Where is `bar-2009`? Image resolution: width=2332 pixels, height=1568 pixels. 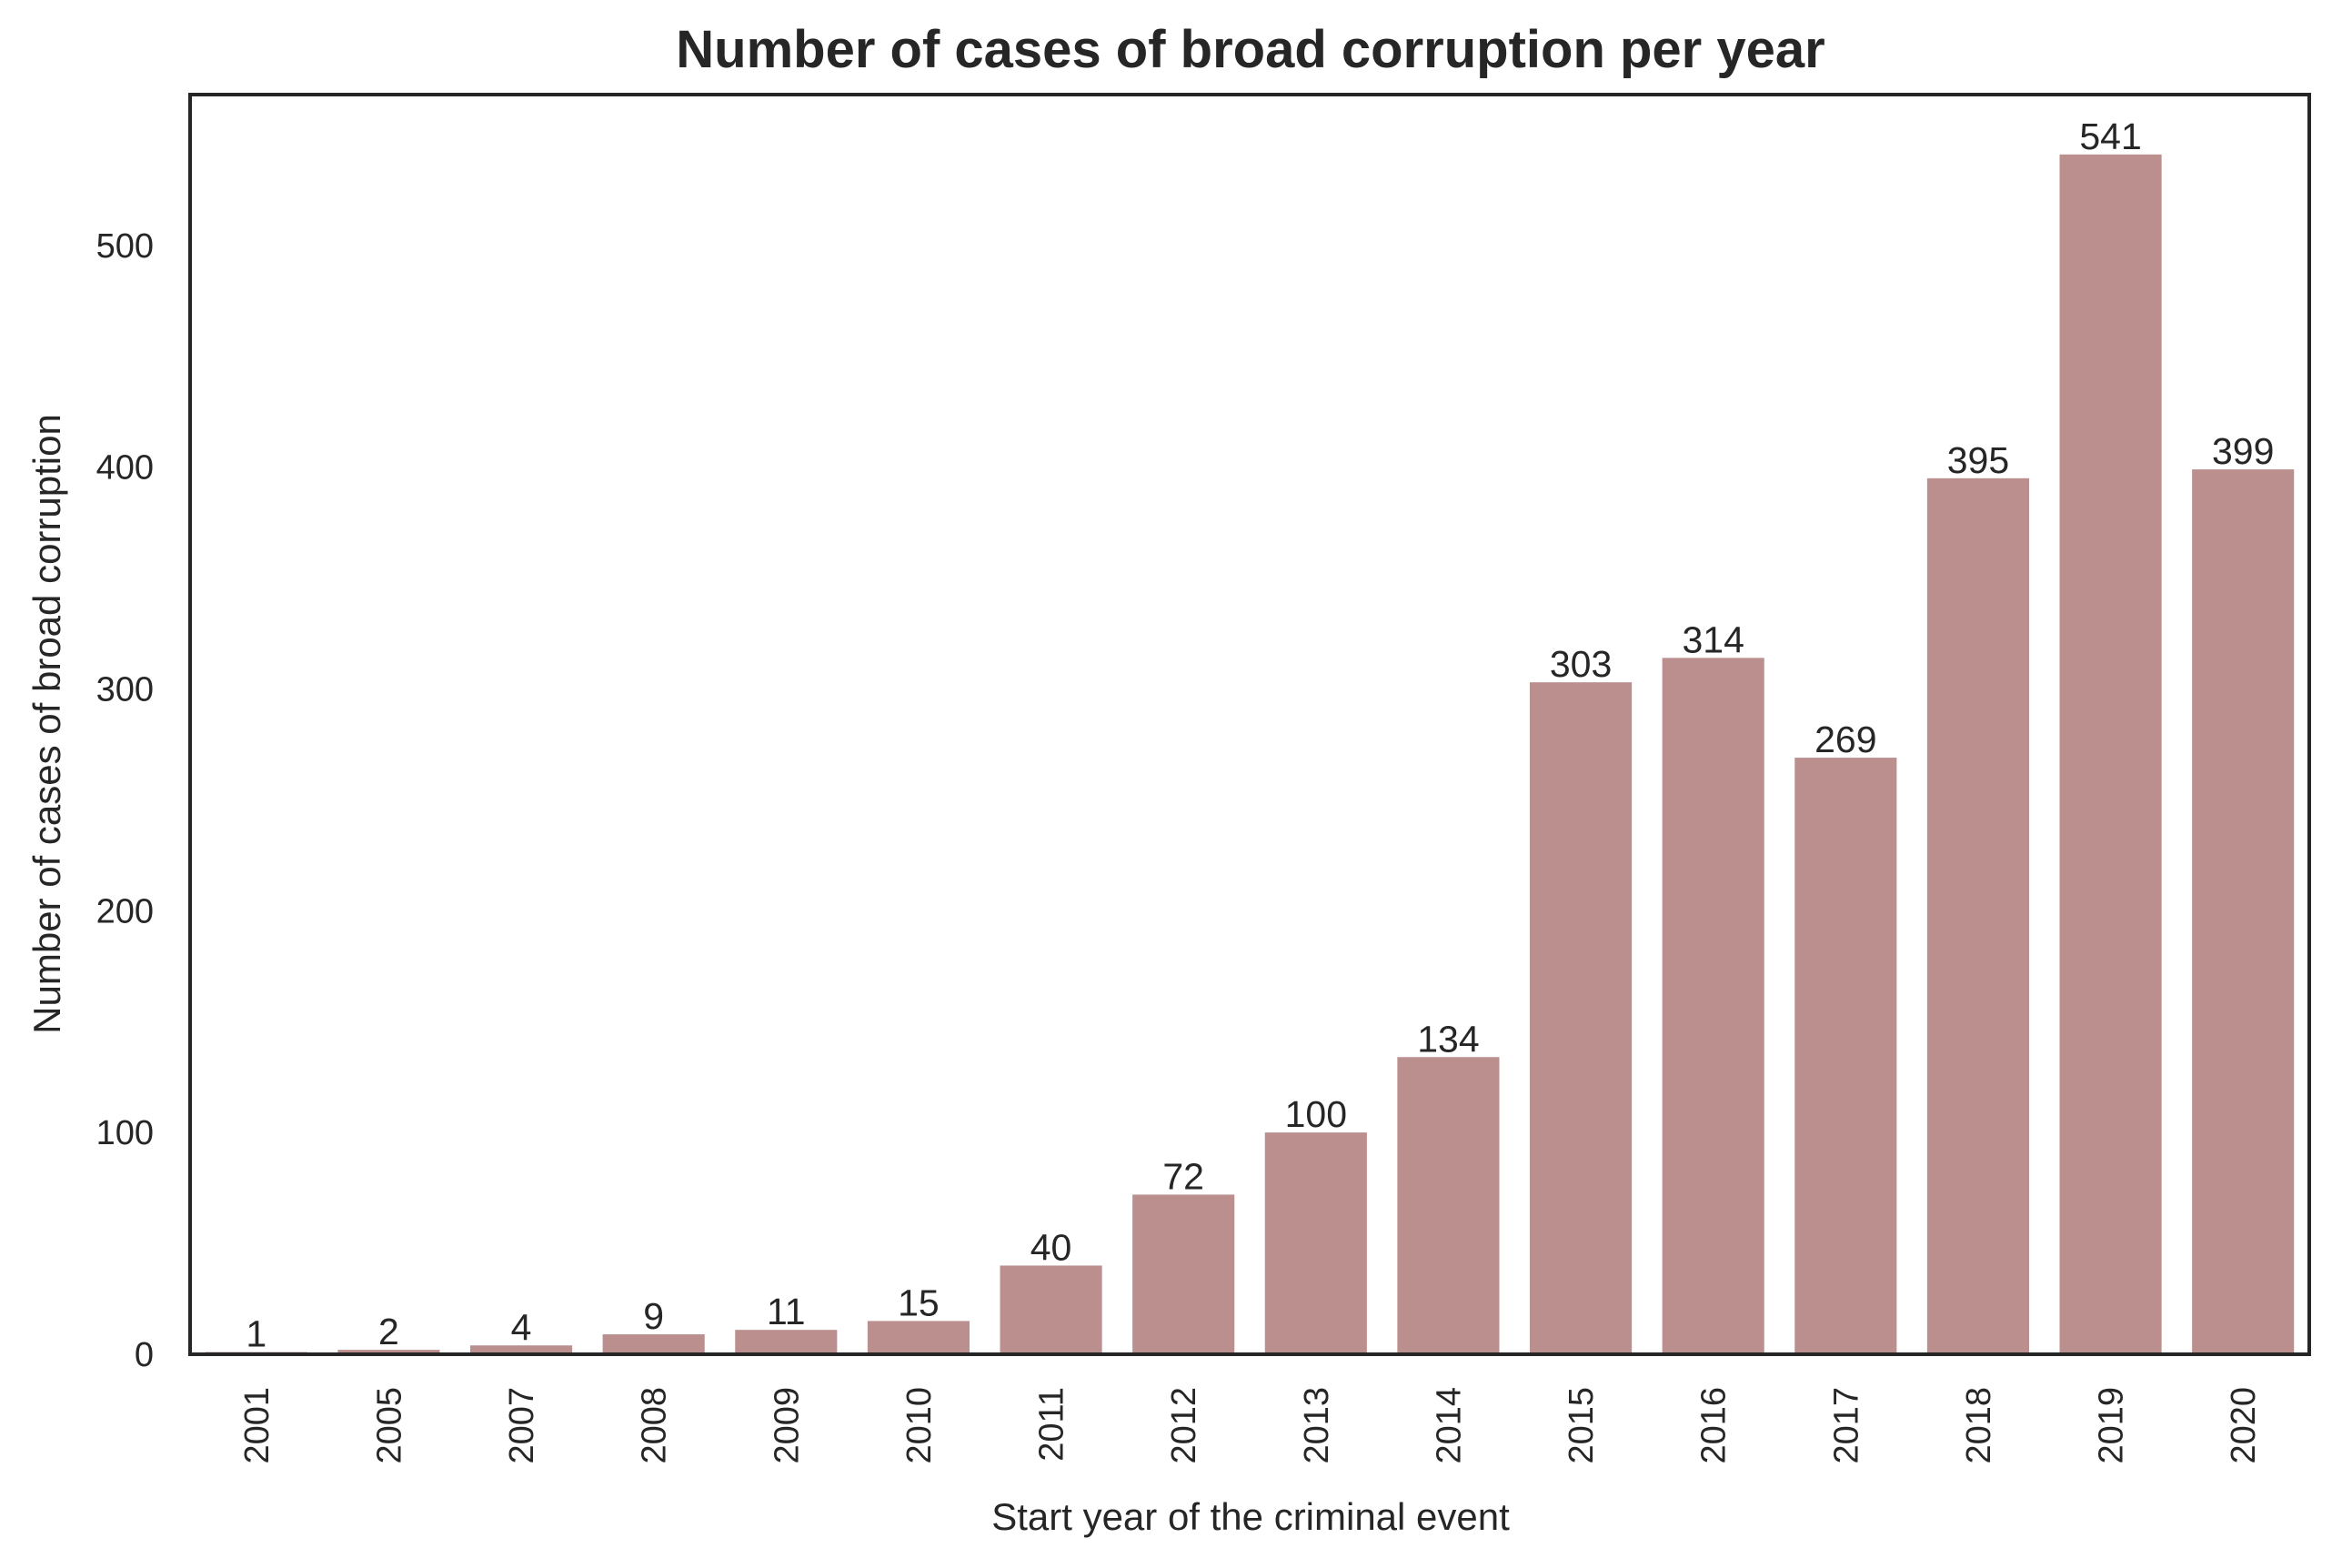 bar-2009 is located at coordinates (786, 1342).